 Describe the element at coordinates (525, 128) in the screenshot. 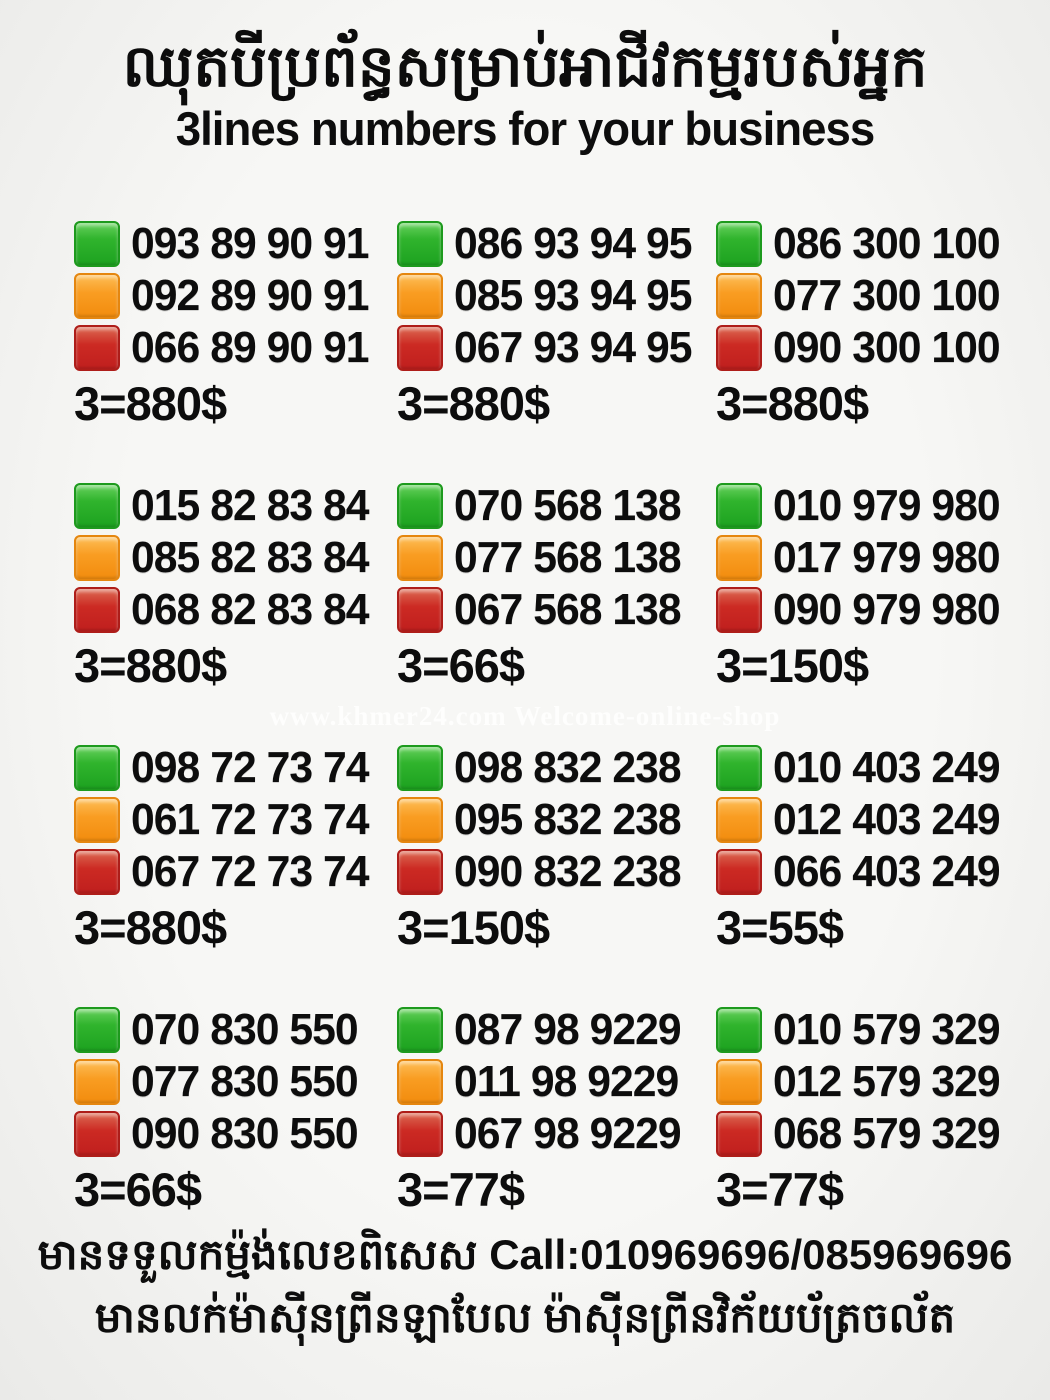

I see `page-title-english: 3lines numbers for your business` at that location.